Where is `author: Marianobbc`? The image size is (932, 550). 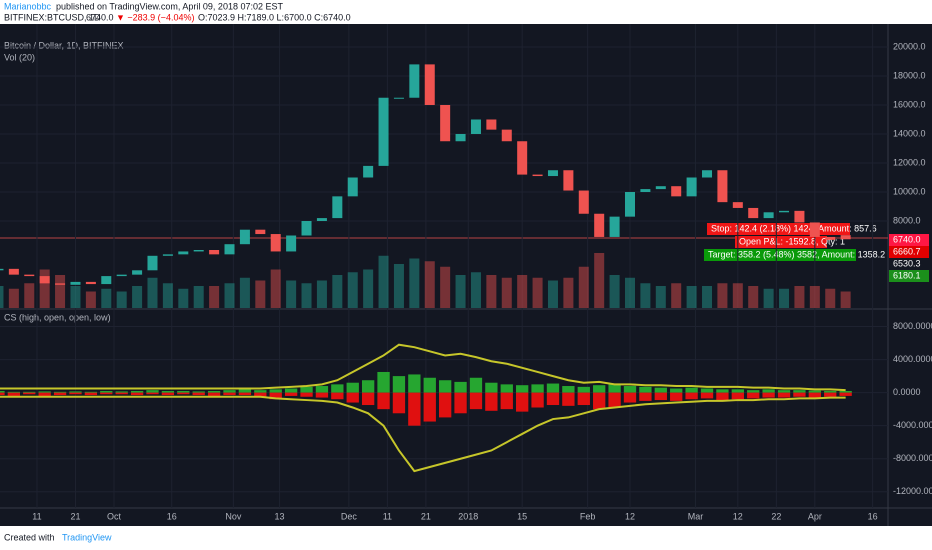
author: Marianobbc is located at coordinates (28, 6).